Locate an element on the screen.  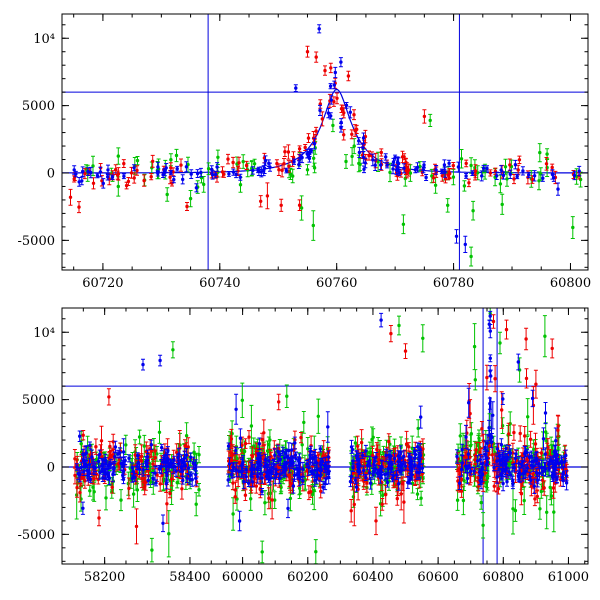
x-tick-label: 60600 is located at coordinates (437, 577).